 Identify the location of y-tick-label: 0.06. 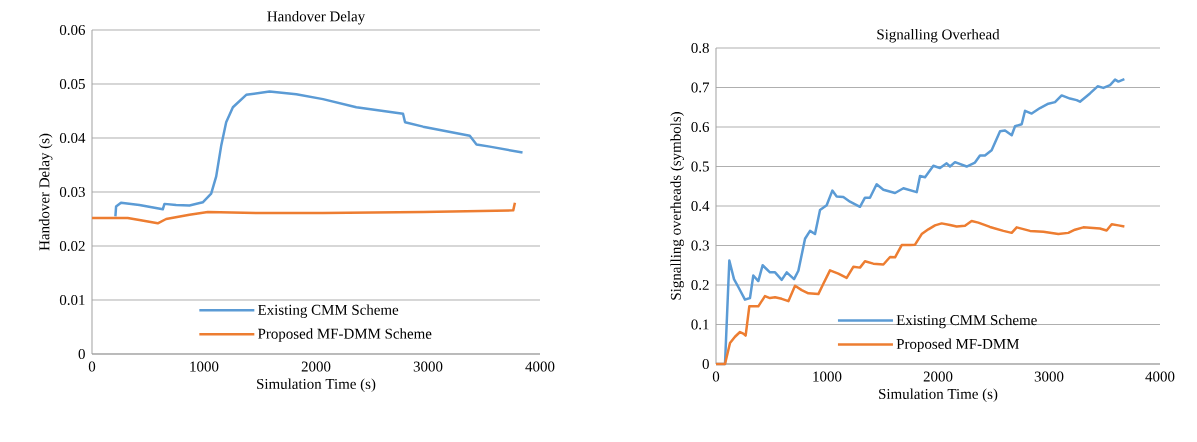
(72, 30).